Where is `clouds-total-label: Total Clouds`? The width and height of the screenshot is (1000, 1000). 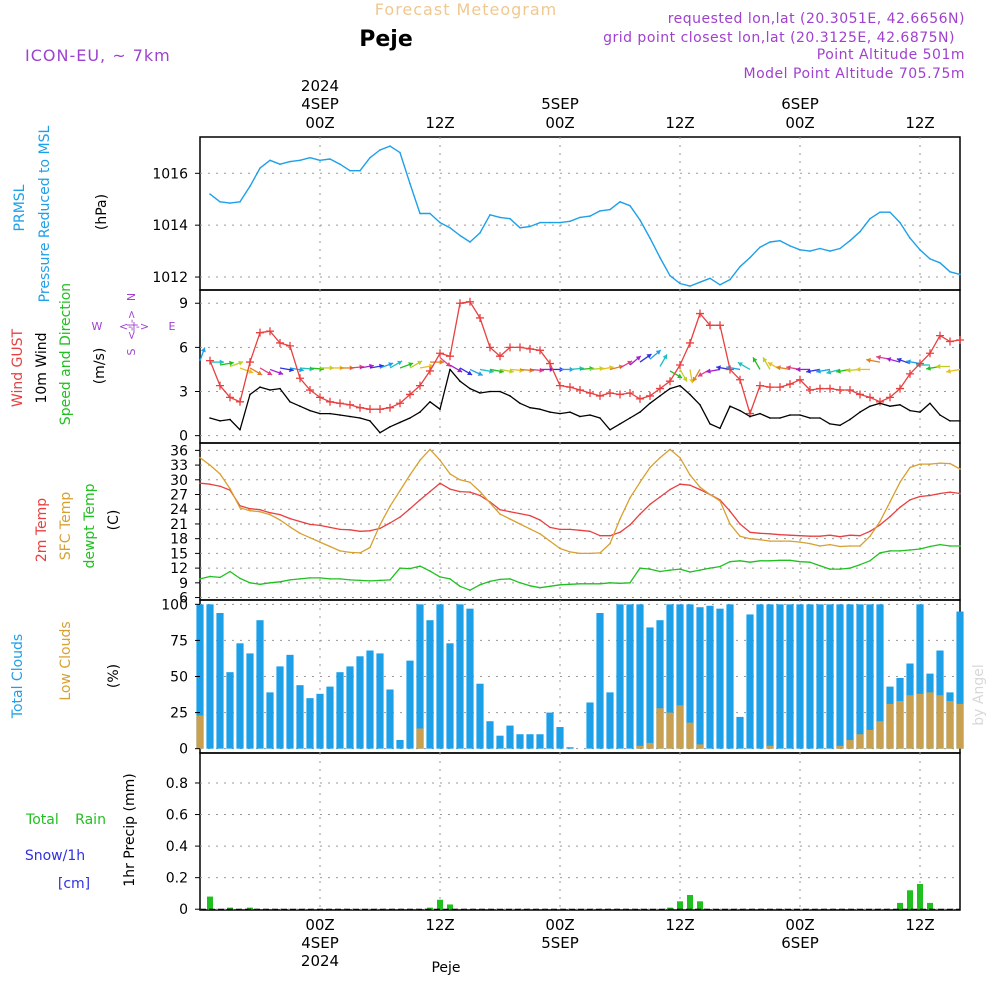
clouds-total-label: Total Clouds is located at coordinates (18, 676).